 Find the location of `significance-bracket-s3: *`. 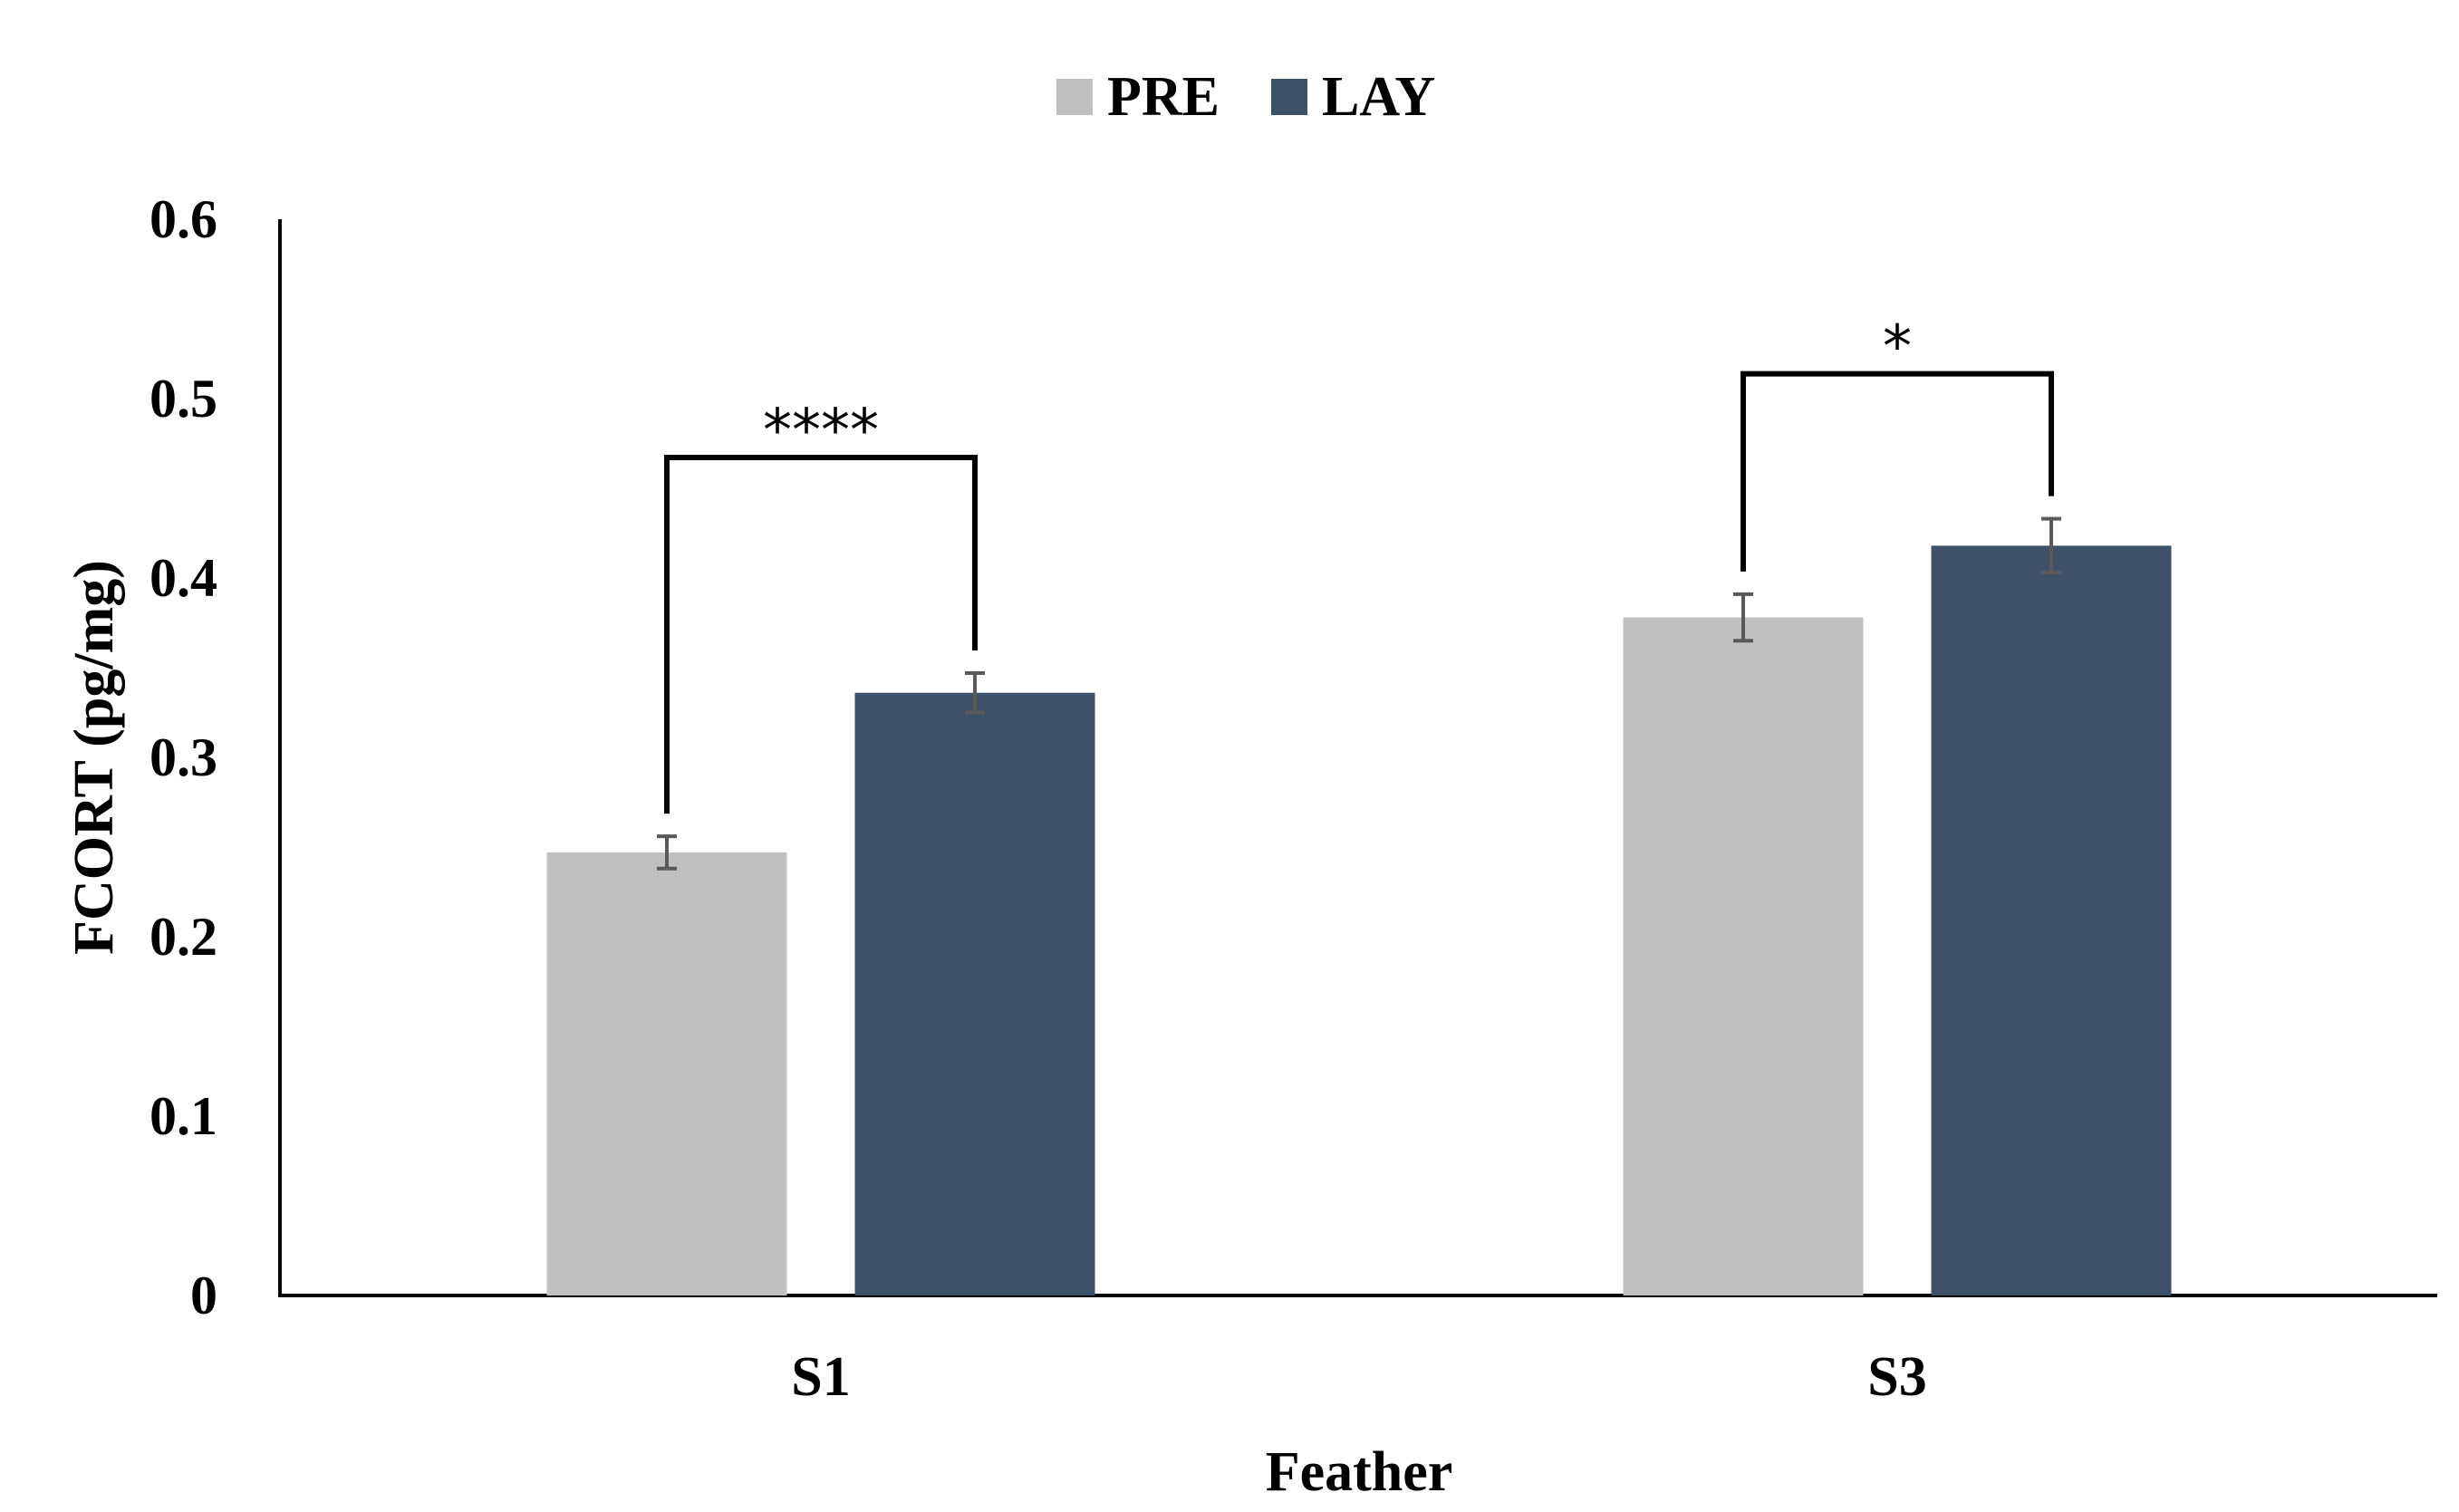

significance-bracket-s3: * is located at coordinates (1897, 443).